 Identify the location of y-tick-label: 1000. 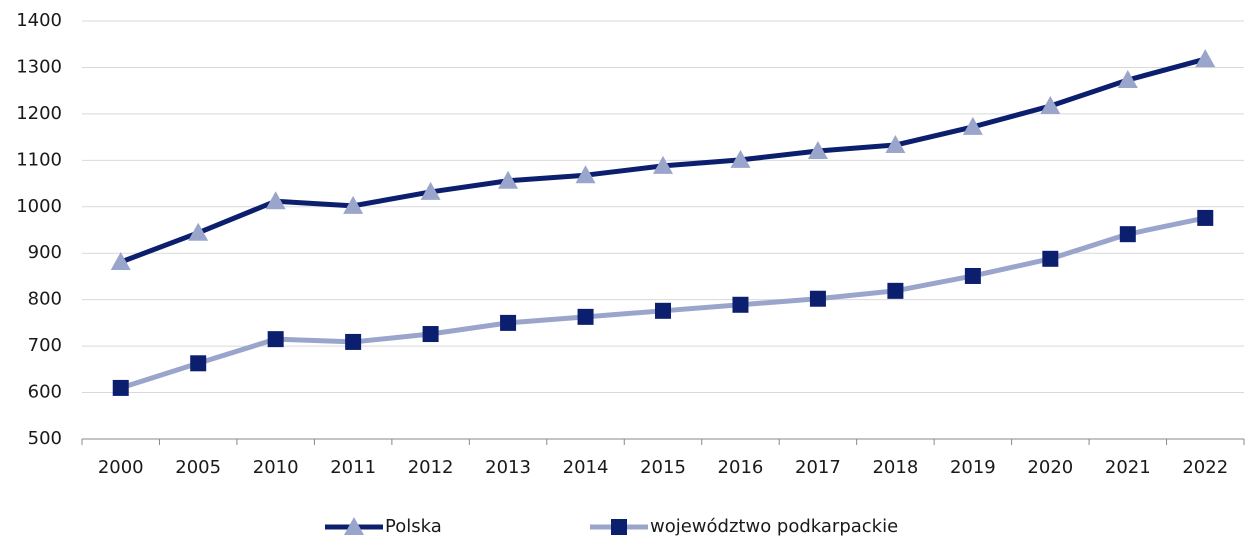
(39, 206).